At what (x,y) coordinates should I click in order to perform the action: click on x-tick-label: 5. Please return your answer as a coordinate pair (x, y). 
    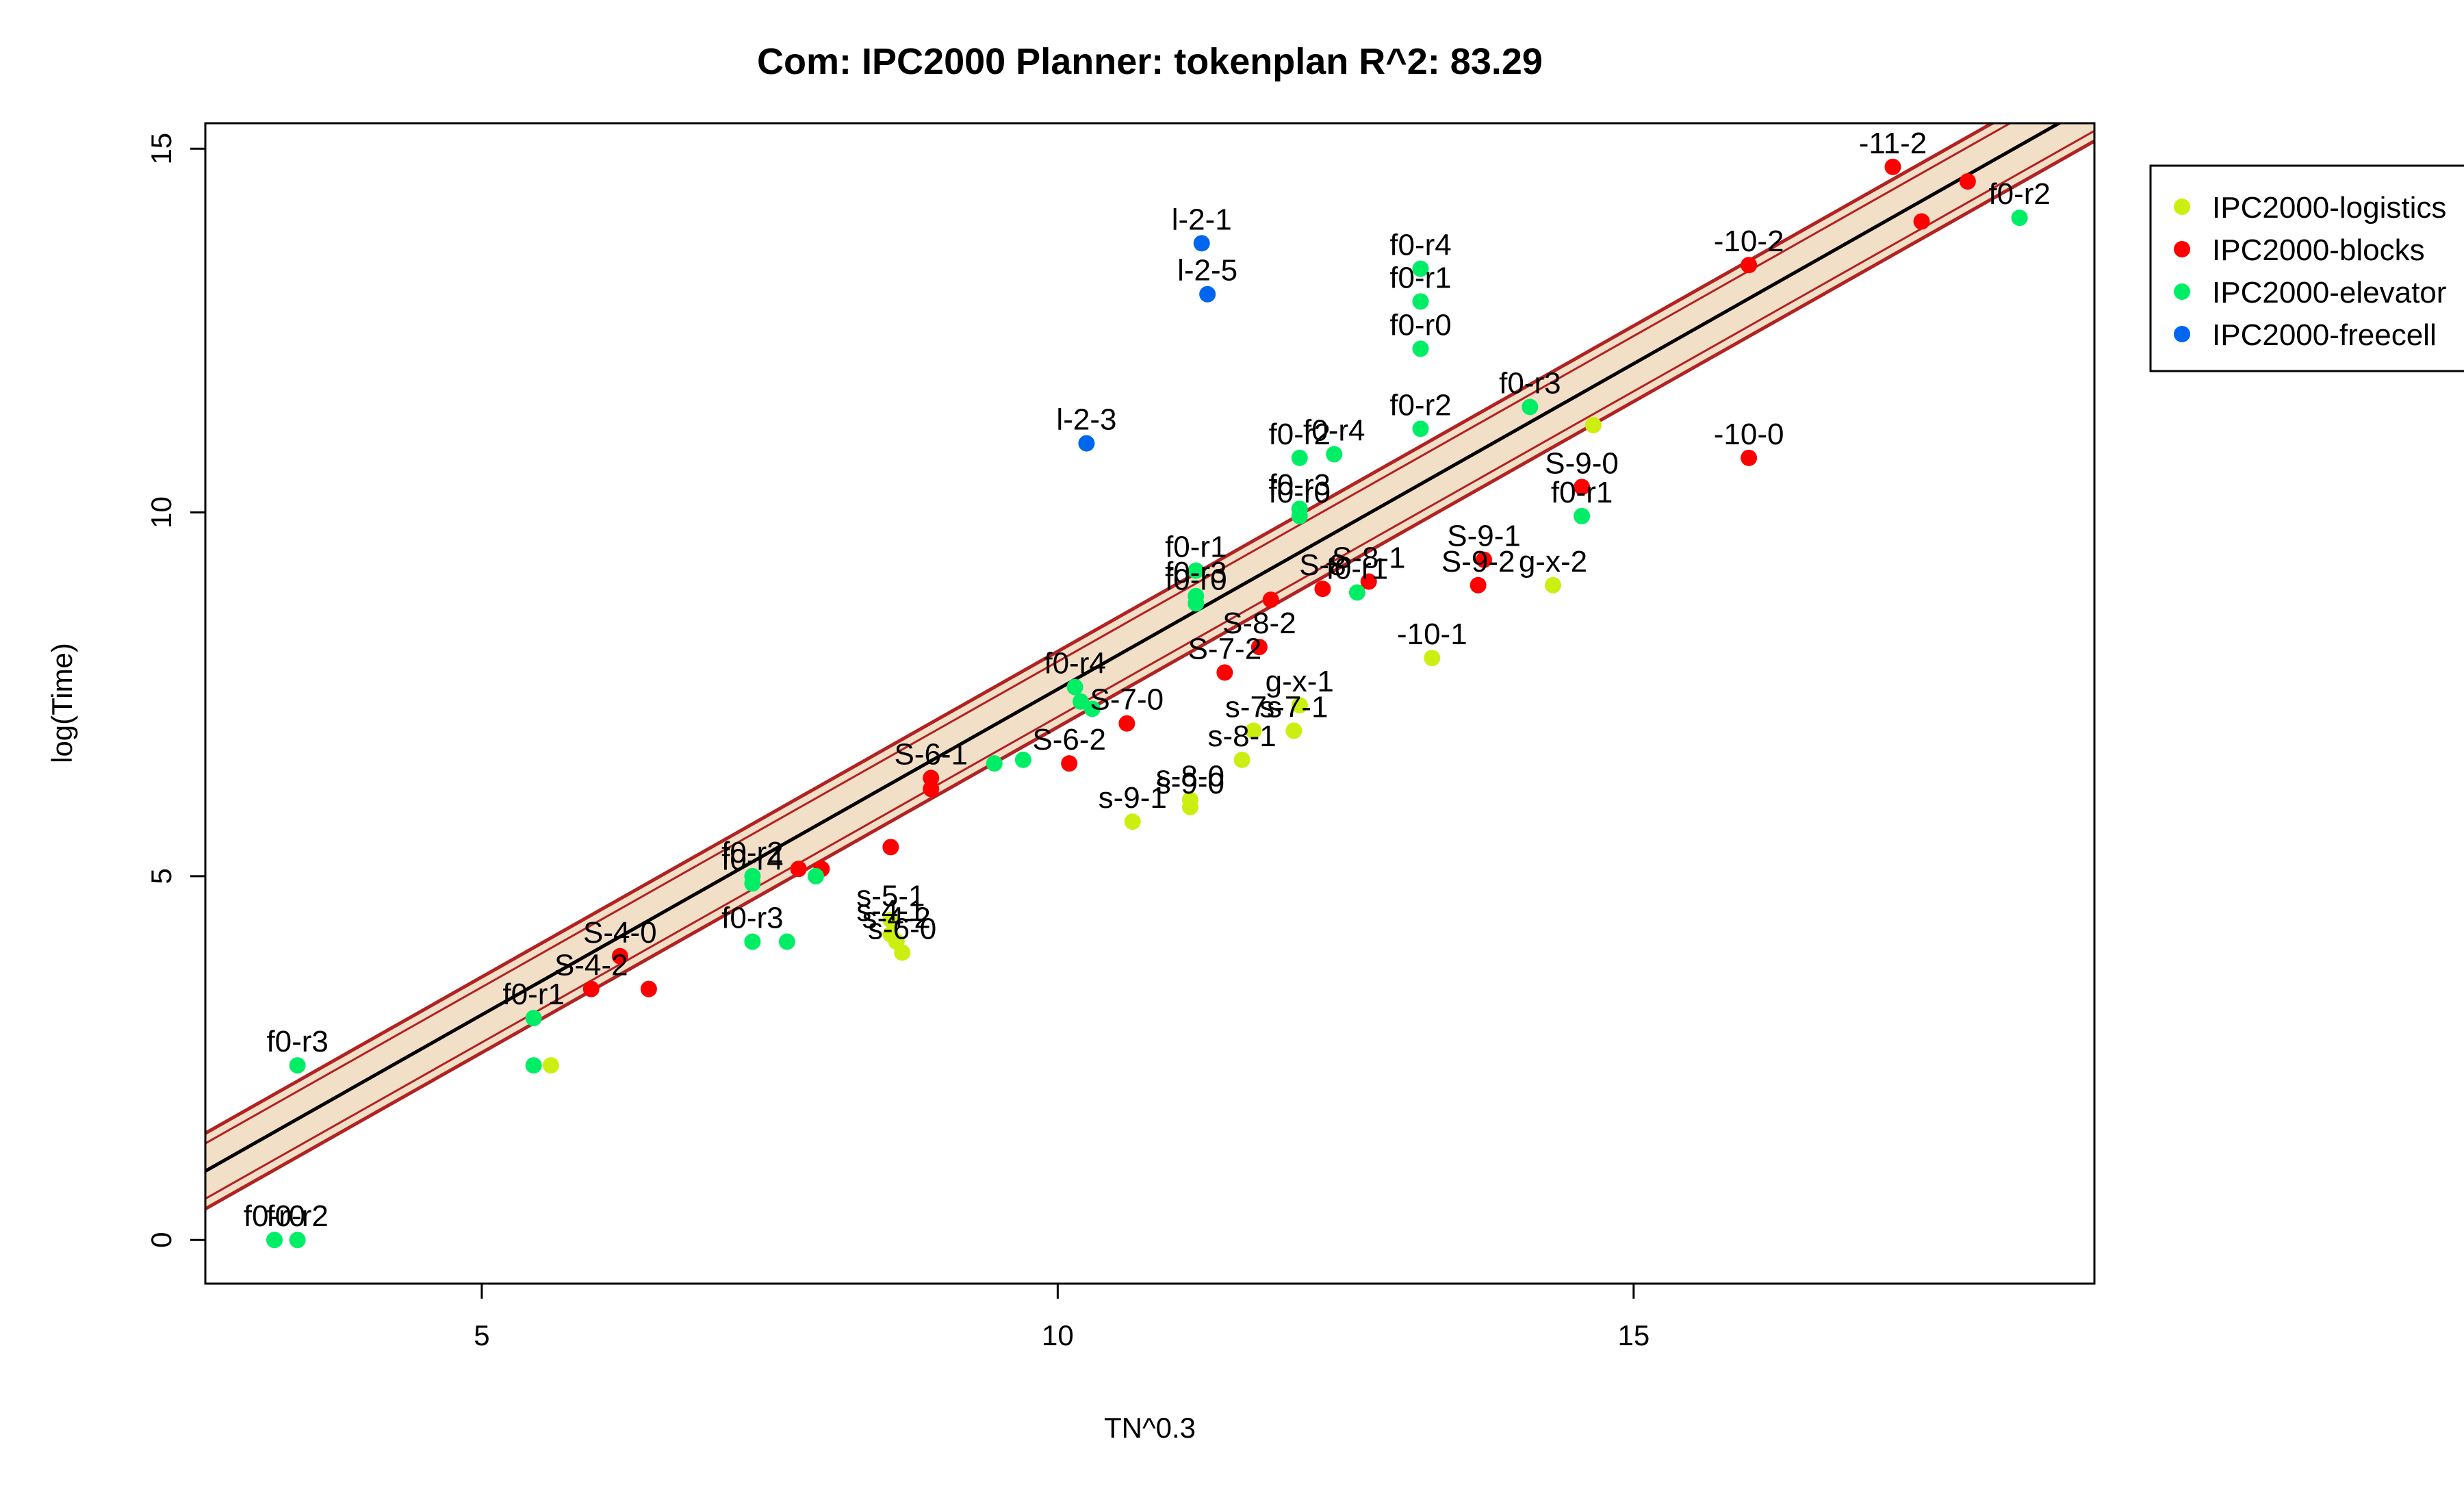
    Looking at the image, I should click on (482, 1335).